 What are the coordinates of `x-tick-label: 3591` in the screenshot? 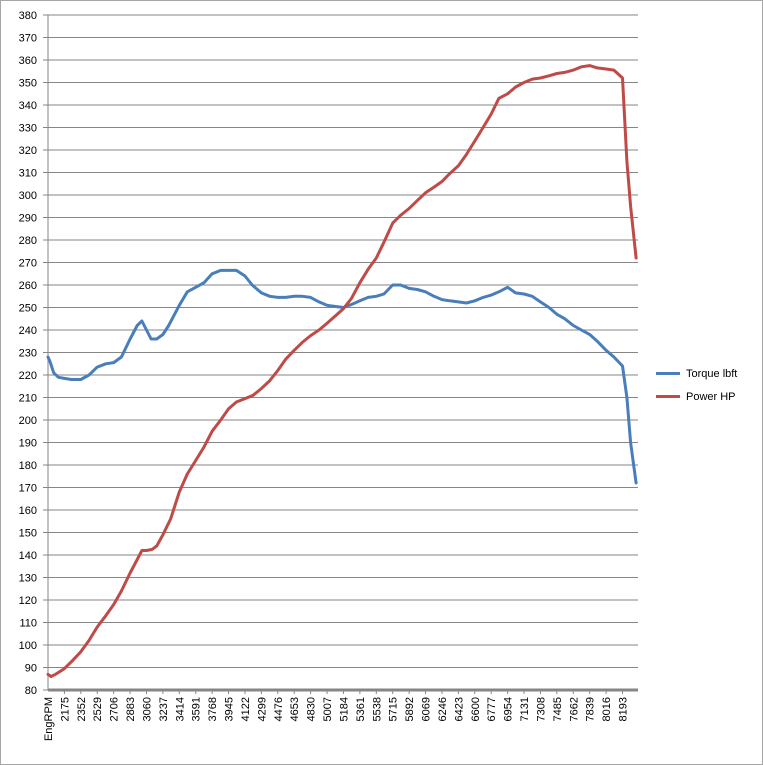 It's located at (197, 709).